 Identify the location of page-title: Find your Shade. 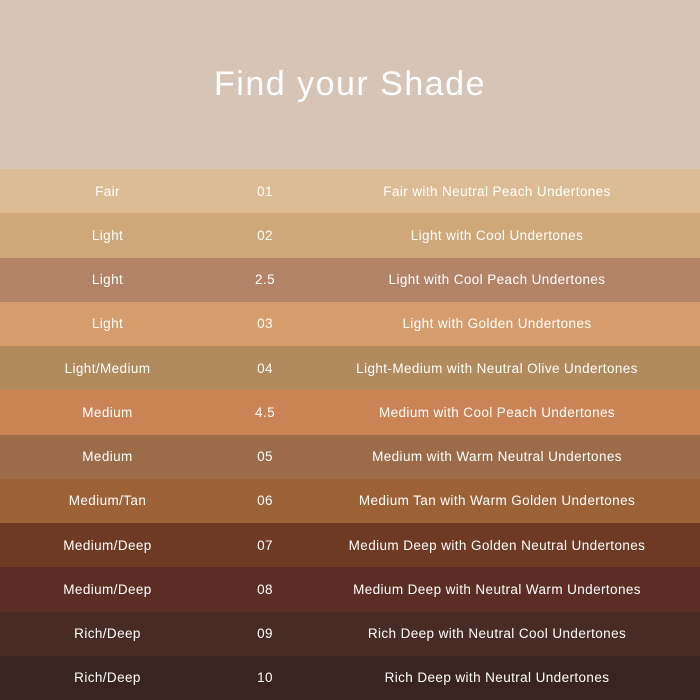
(350, 84).